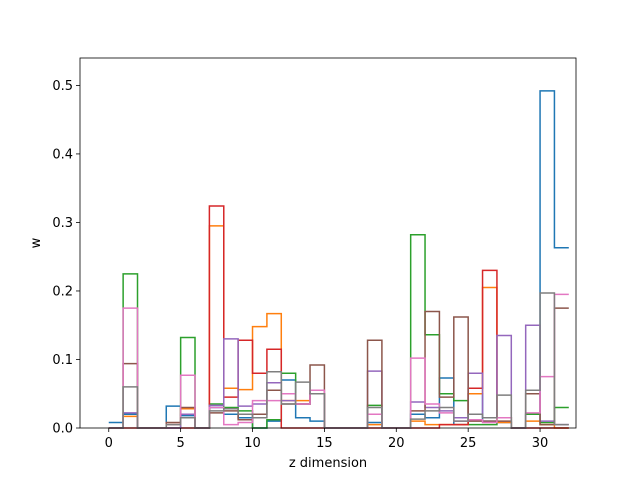 Image resolution: width=640 pixels, height=480 pixels. What do you see at coordinates (62, 360) in the screenshot?
I see `y-tick-label: 0.1` at bounding box center [62, 360].